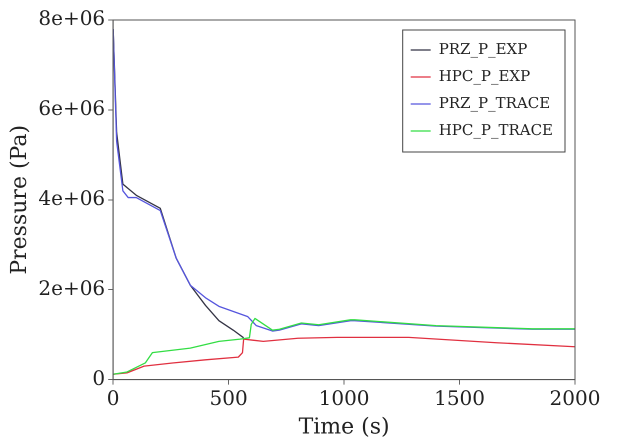 This screenshot has height=441, width=620. What do you see at coordinates (496, 129) in the screenshot?
I see `legend-label: HPC_P_TRACE` at bounding box center [496, 129].